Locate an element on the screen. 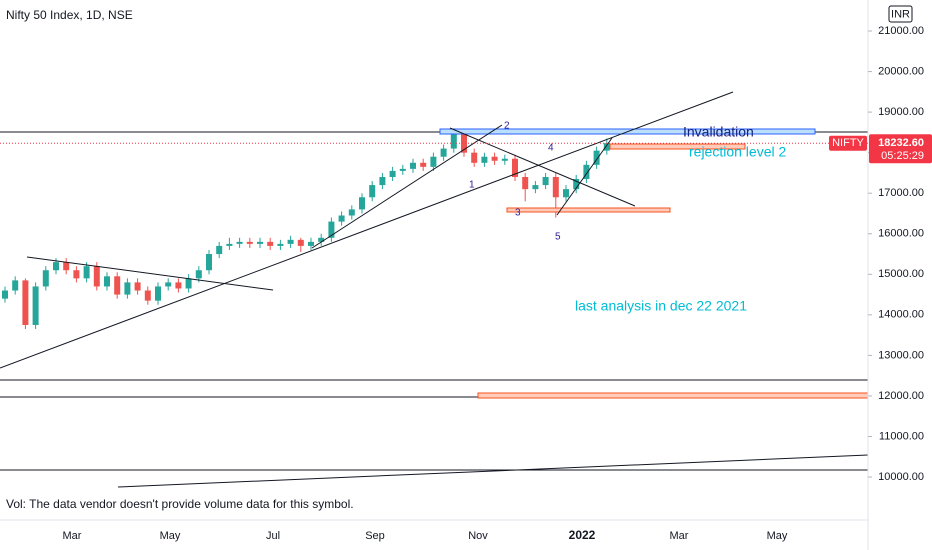 The width and height of the screenshot is (932, 550). currency-box is located at coordinates (900, 14).